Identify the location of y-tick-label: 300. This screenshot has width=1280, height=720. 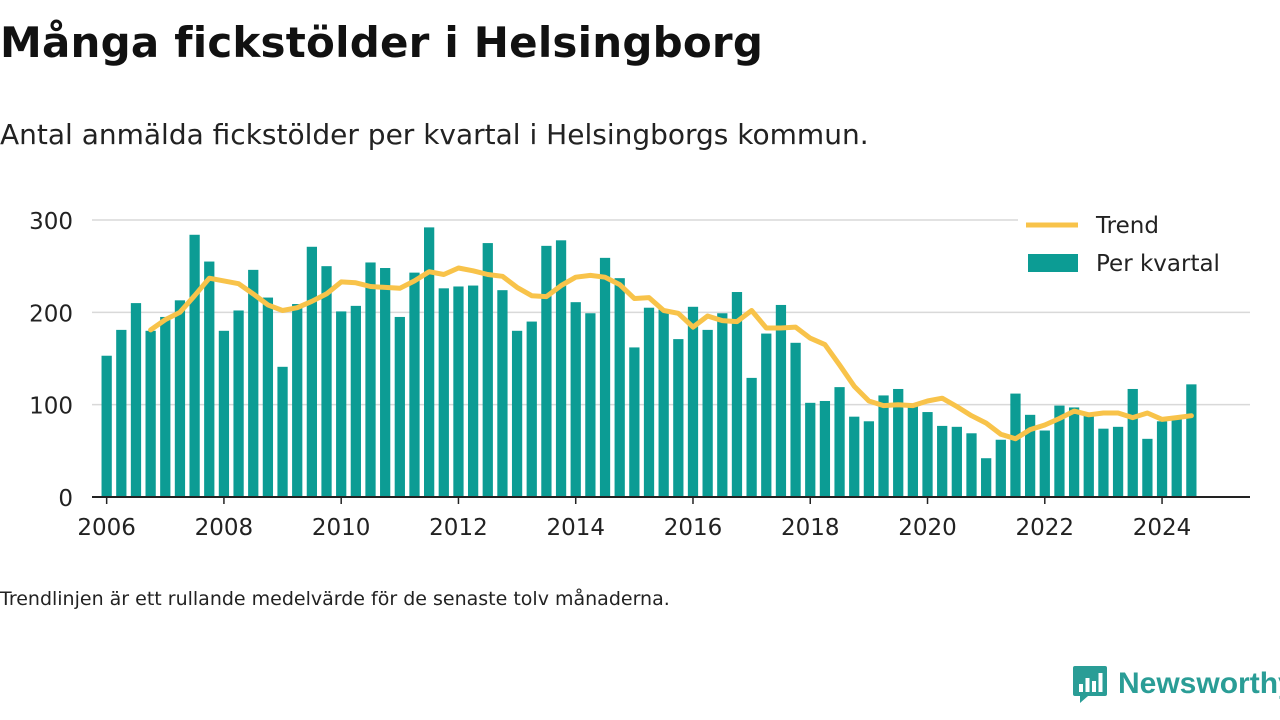
(51, 222).